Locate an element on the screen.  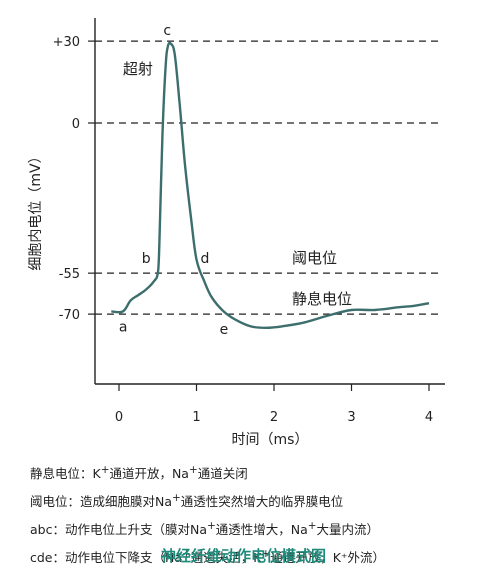
note-text: 通透性突然增大的临界膜电位 is located at coordinates (262, 502).